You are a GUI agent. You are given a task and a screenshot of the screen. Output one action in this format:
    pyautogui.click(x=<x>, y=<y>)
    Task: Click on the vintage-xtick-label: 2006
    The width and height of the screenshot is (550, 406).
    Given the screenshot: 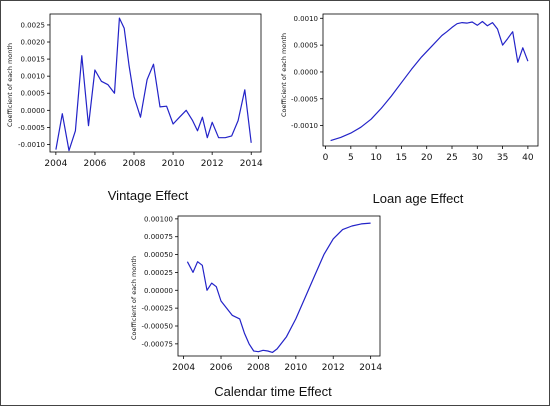 What is the action you would take?
    pyautogui.click(x=94, y=164)
    